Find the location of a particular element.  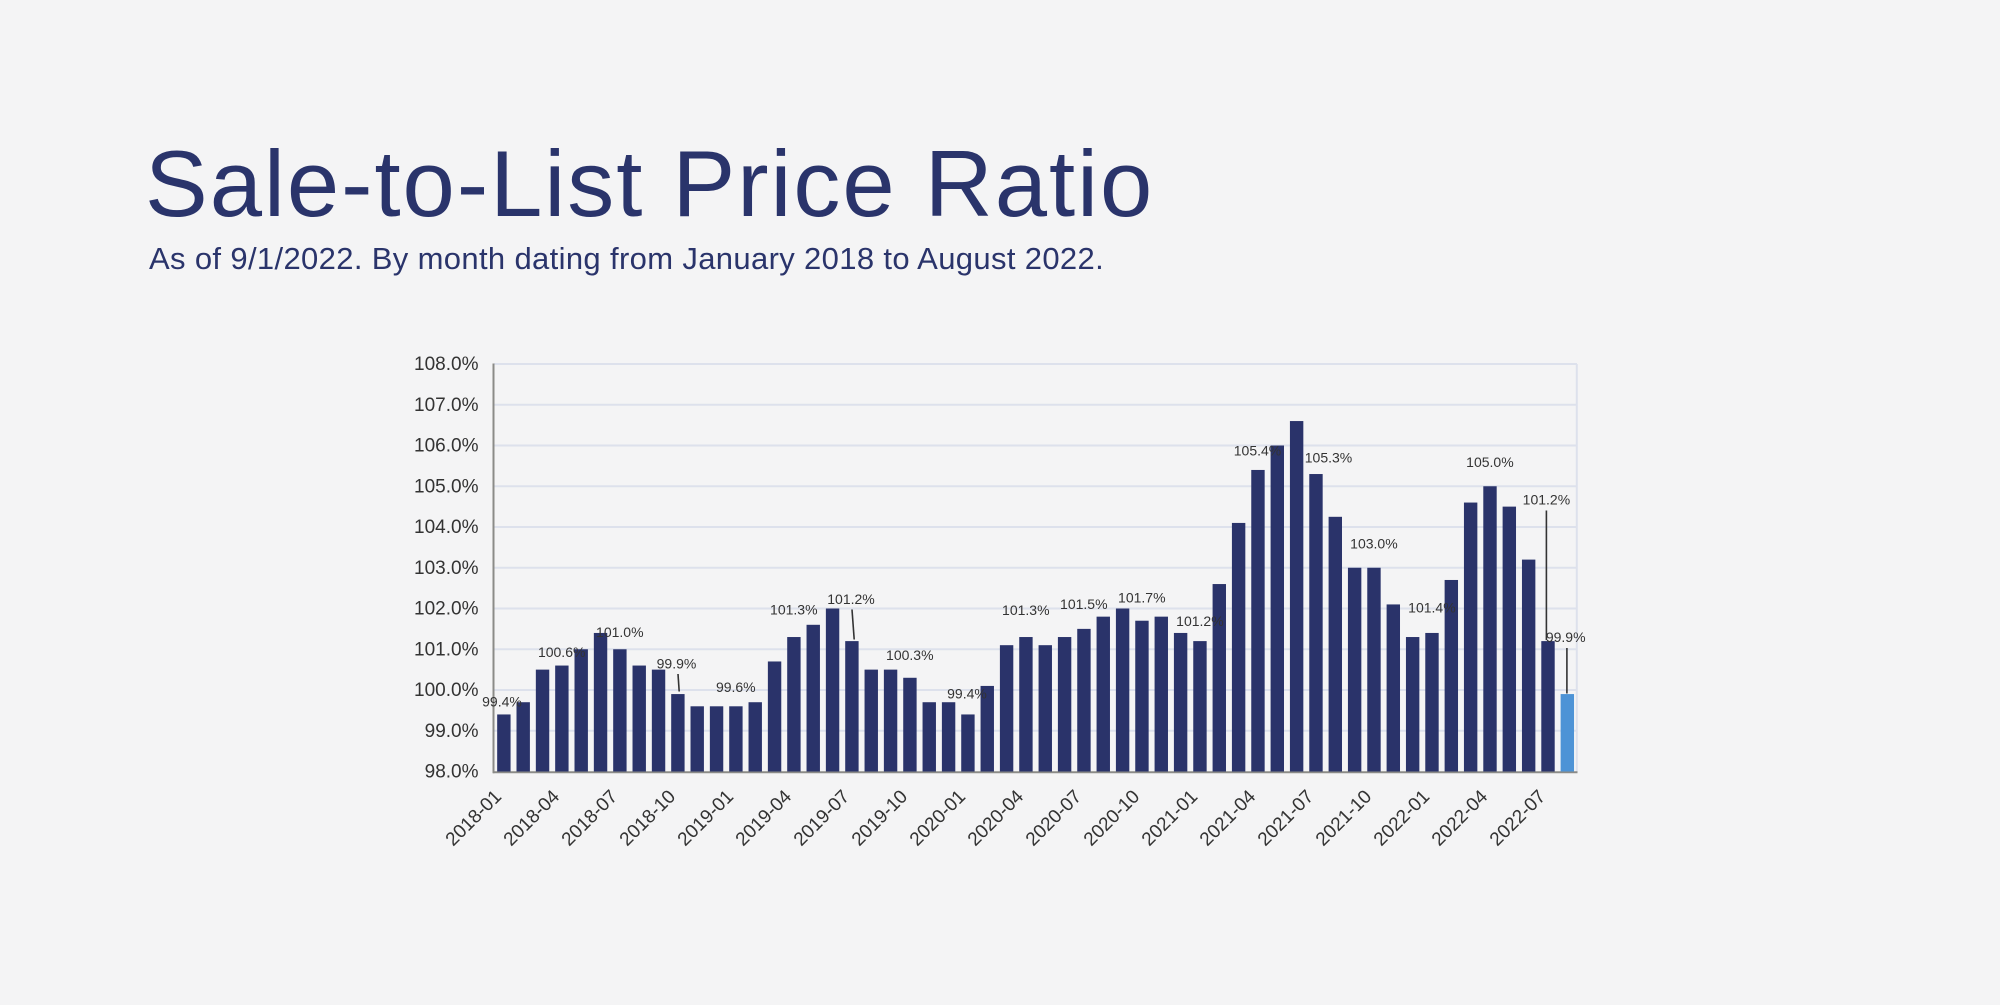

svg-text: 100.3% is located at coordinates (909, 655).